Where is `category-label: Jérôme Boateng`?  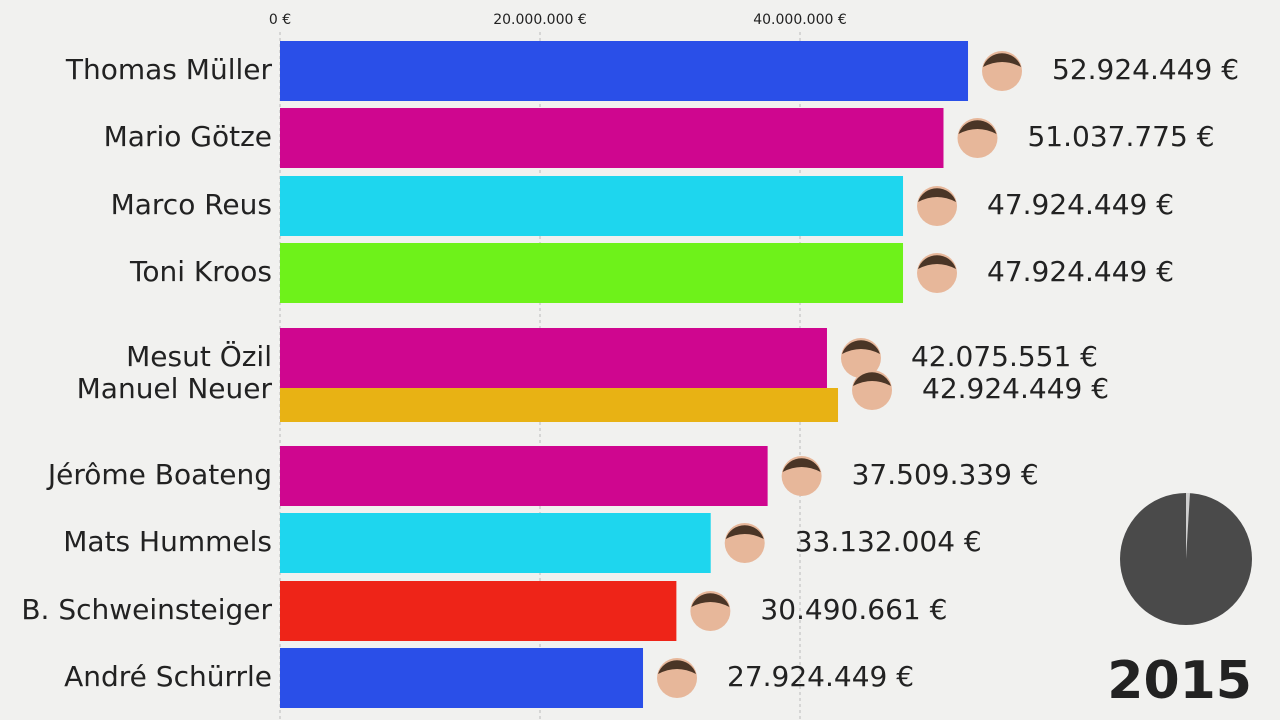 category-label: Jérôme Boateng is located at coordinates (159, 474).